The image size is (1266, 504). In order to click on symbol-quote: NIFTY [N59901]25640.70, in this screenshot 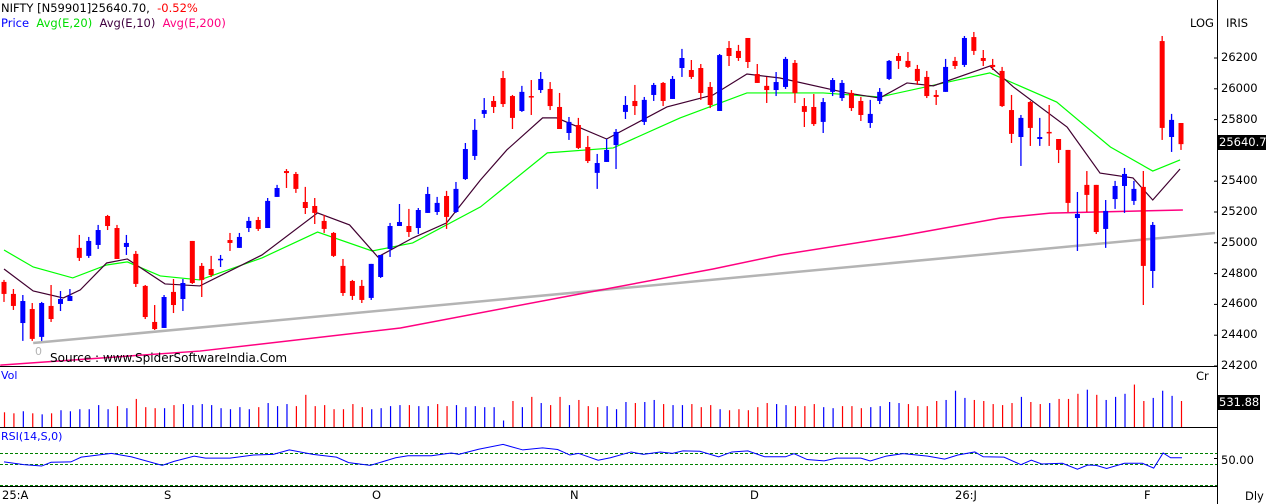, I will do `click(75, 8)`.